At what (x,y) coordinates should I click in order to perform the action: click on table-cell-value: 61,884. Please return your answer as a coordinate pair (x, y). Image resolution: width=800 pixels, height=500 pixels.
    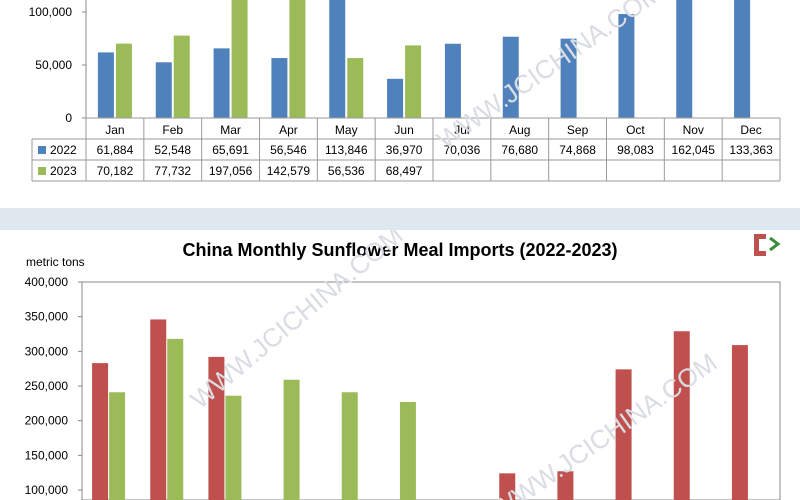
    Looking at the image, I should click on (115, 150).